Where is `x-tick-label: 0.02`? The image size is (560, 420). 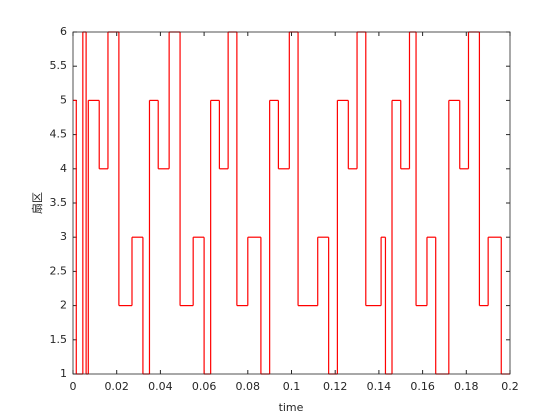
x-tick-label: 0.02 is located at coordinates (116, 386).